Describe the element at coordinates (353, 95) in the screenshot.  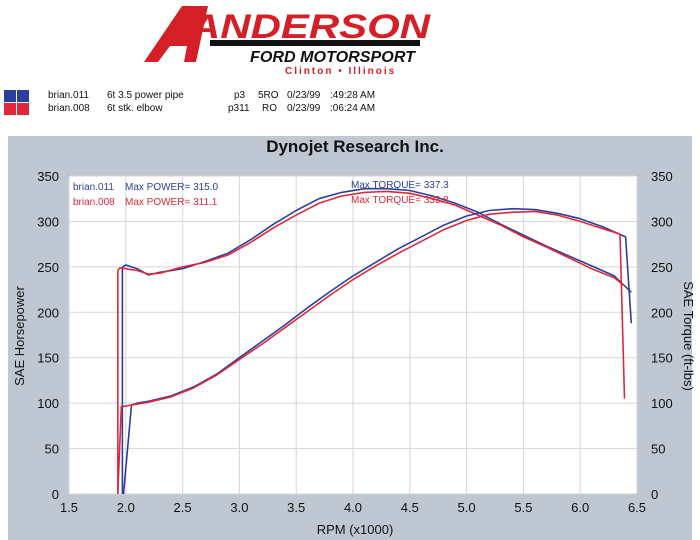
I see `run-1-time: :49:28 AM` at that location.